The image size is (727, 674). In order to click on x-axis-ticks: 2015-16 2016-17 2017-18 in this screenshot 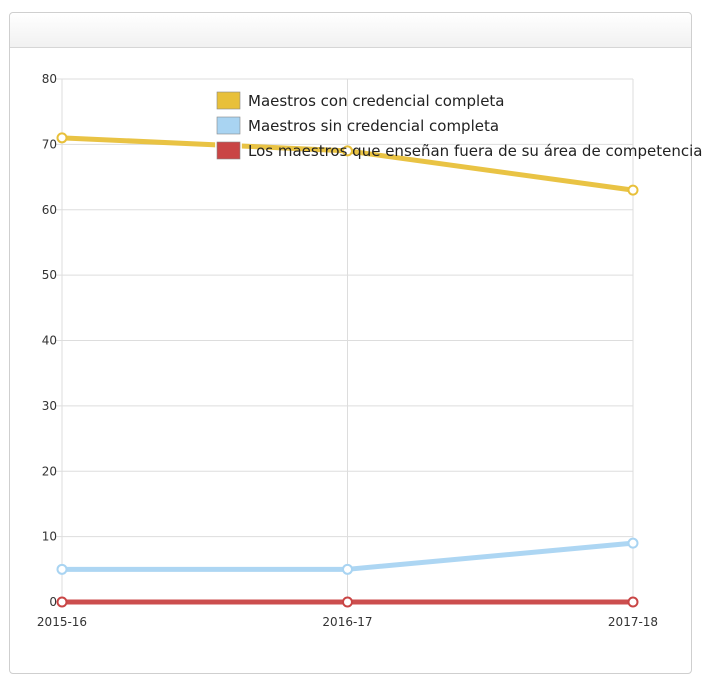, I will do `click(347, 622)`.